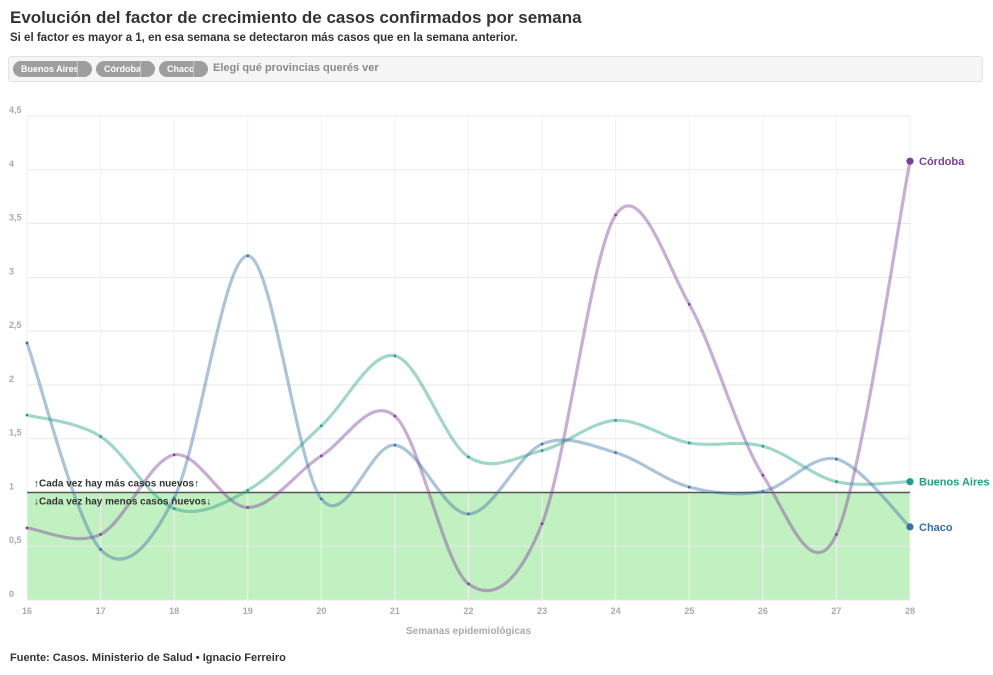 The width and height of the screenshot is (993, 675). I want to click on chip-chaco: Chaco, so click(183, 69).